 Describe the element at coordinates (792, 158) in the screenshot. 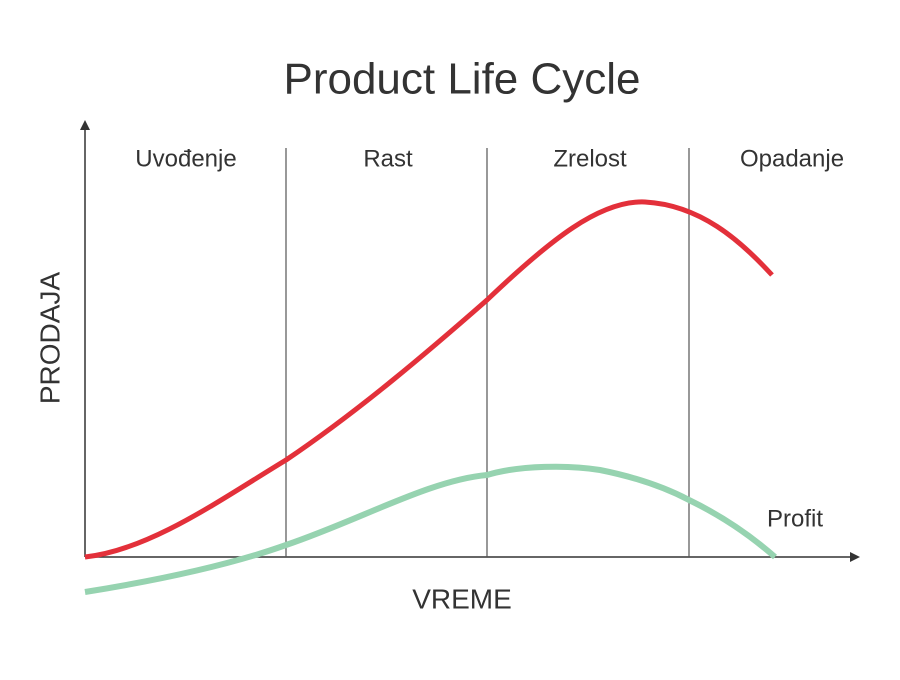

I see `stage-label: Opadanje` at that location.